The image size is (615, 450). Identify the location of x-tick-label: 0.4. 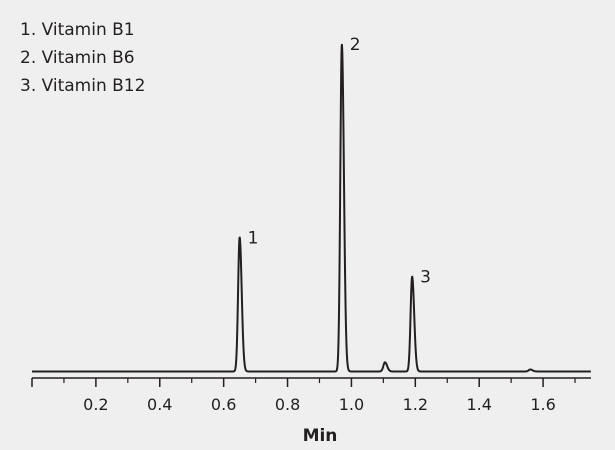
(159, 404).